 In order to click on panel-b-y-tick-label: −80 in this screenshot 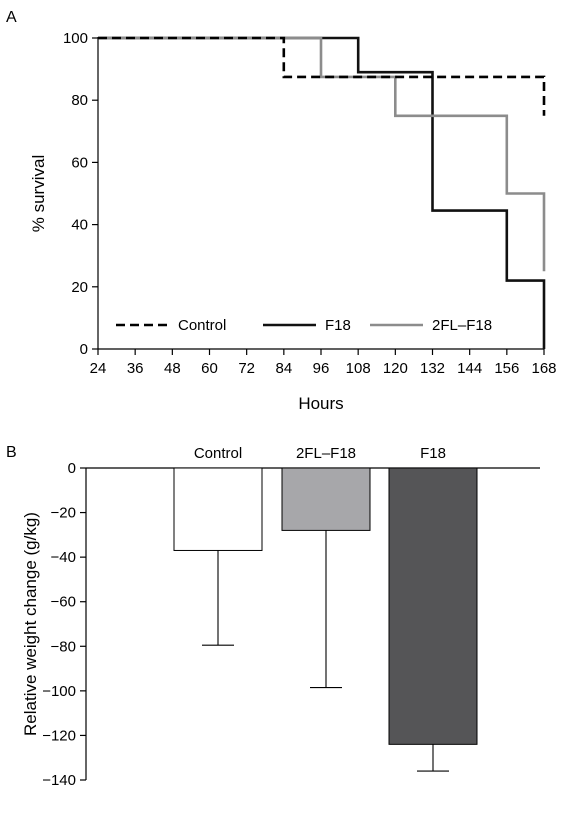, I will do `click(63, 646)`.